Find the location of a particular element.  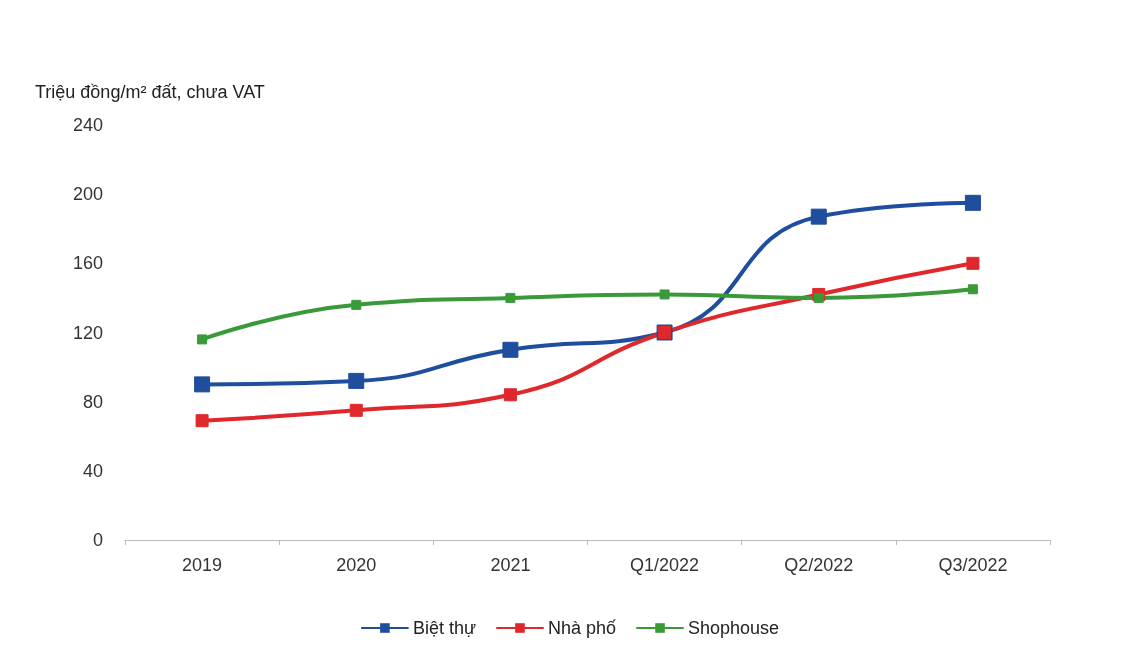

y-tick-label: 80 is located at coordinates (92, 401).